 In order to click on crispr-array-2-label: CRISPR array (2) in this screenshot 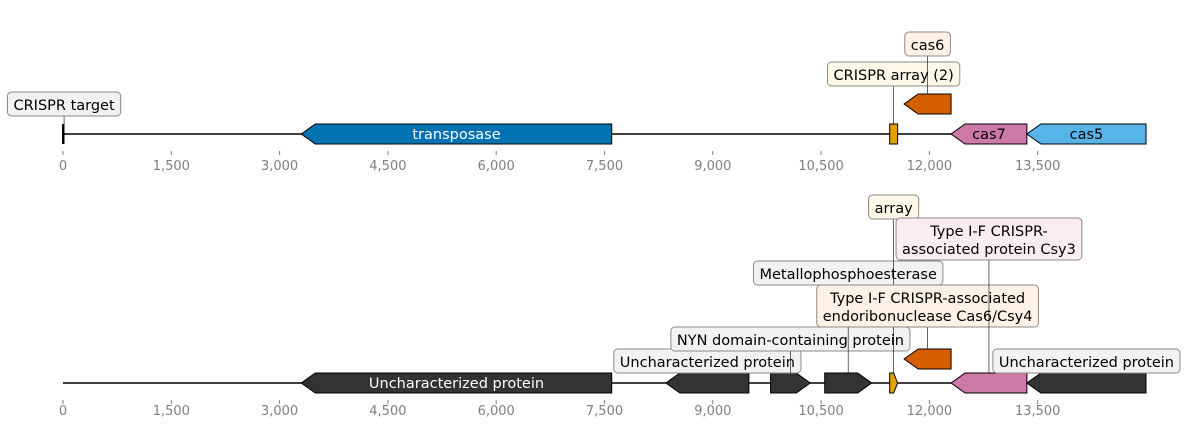, I will do `click(894, 74)`.